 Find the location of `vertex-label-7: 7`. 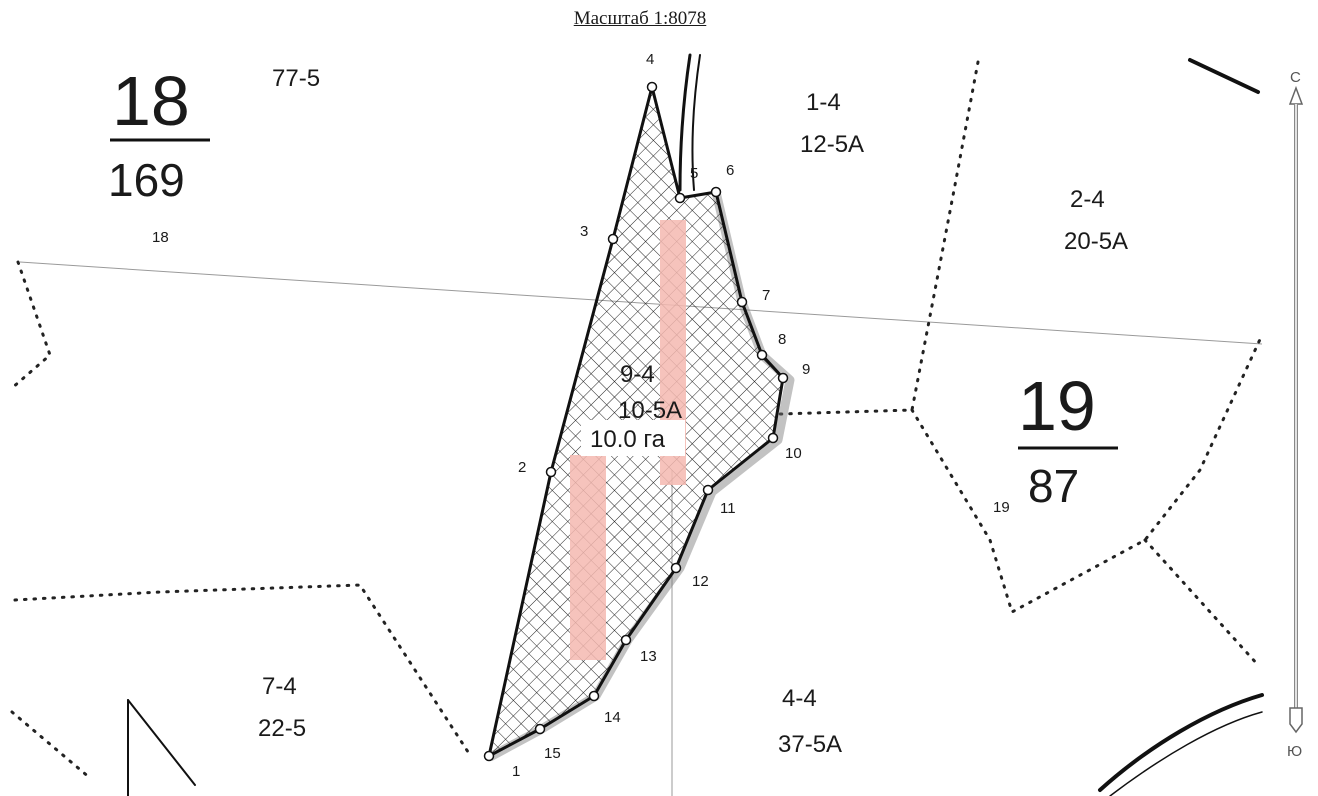

vertex-label-7: 7 is located at coordinates (766, 295).